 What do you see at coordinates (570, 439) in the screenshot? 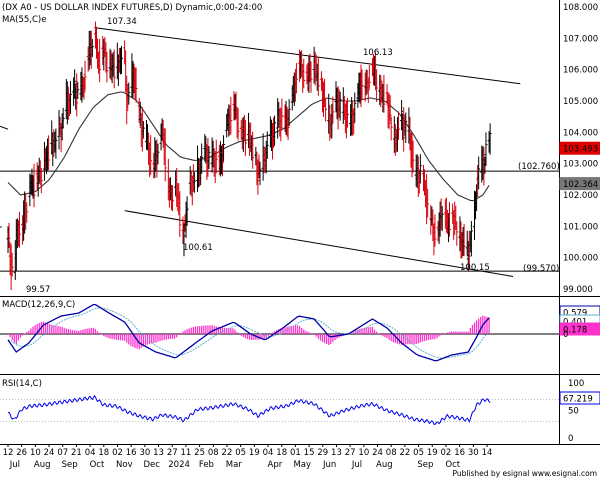
I see `rsi-tick-label: 0` at bounding box center [570, 439].